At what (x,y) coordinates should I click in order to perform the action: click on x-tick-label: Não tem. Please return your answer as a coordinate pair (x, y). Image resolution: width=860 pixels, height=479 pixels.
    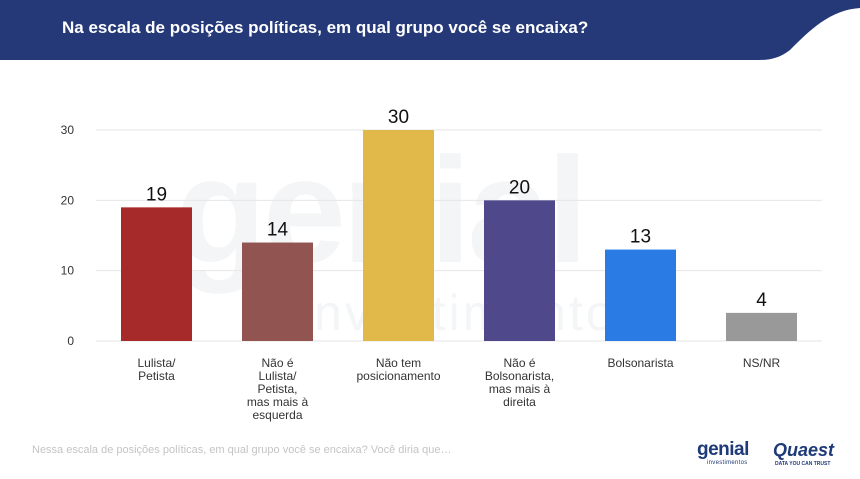
    Looking at the image, I should click on (398, 363).